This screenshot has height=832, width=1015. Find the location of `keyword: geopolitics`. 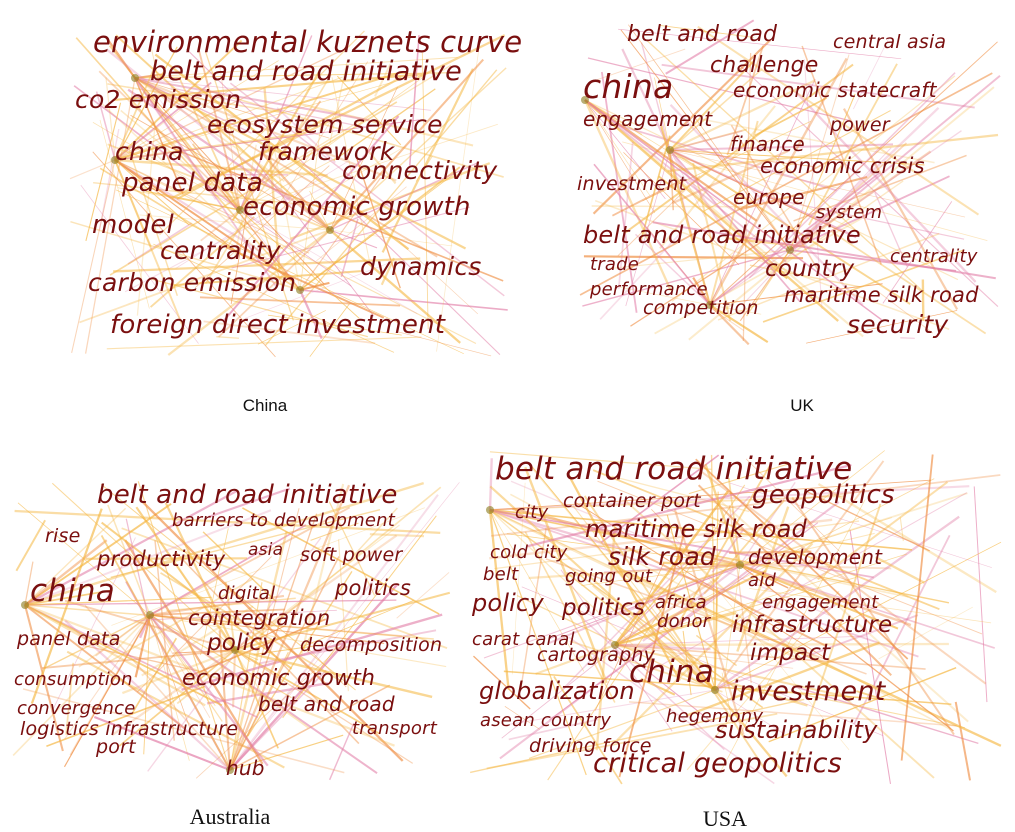

keyword: geopolitics is located at coordinates (823, 495).